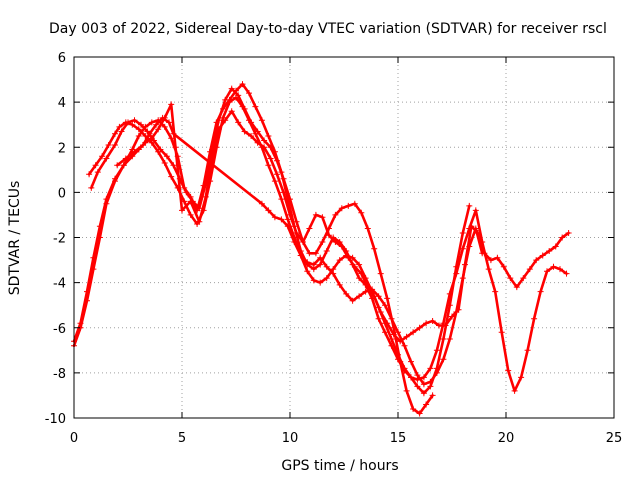 This screenshot has width=640, height=480. Describe the element at coordinates (62, 58) in the screenshot. I see `y-tick-label: 6` at that location.